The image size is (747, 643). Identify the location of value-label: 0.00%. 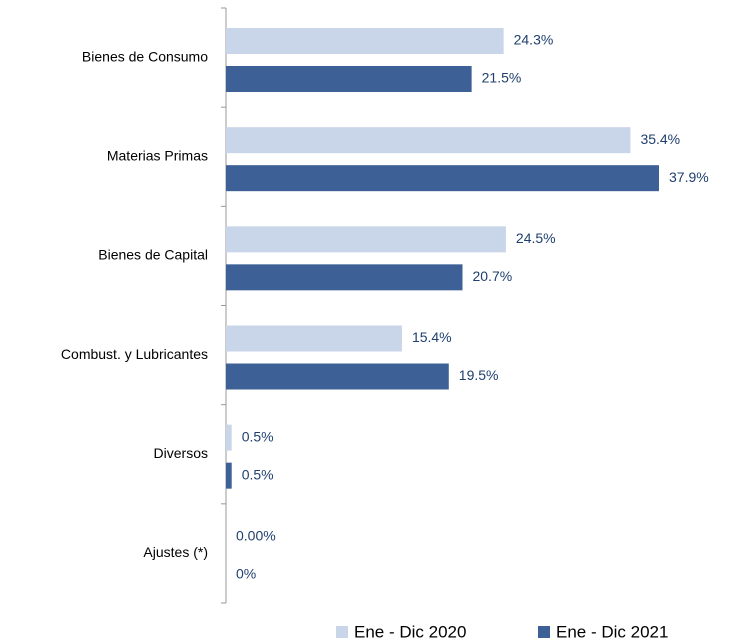
(256, 536).